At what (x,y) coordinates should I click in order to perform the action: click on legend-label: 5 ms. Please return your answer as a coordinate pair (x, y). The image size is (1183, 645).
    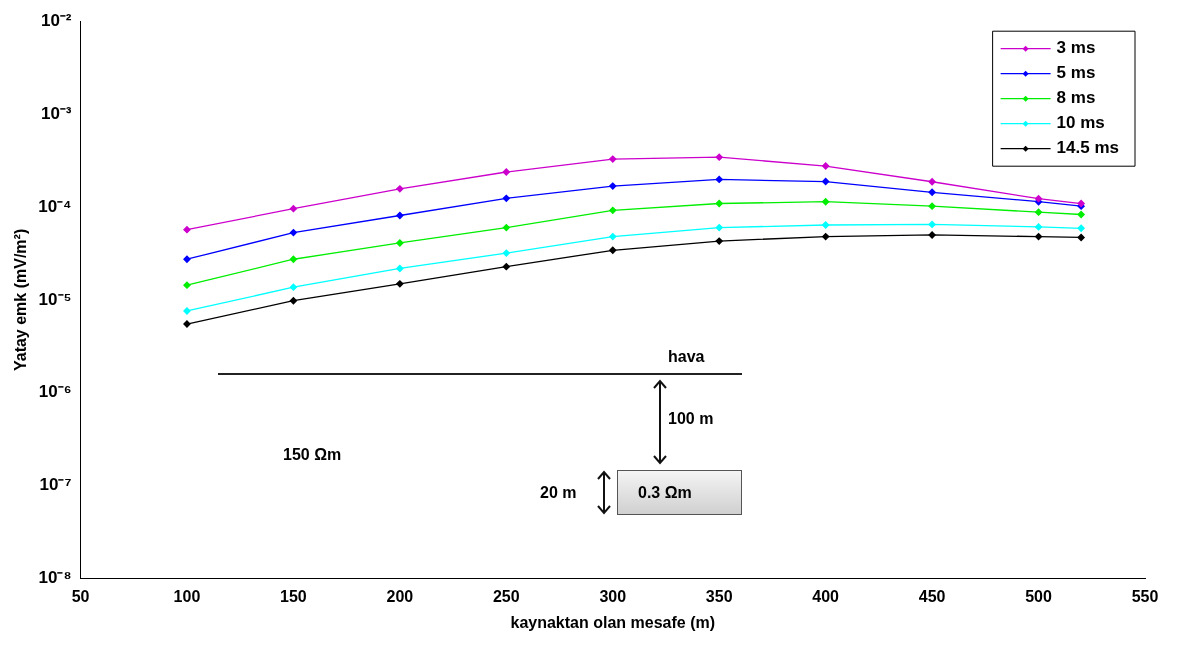
    Looking at the image, I should click on (1076, 73).